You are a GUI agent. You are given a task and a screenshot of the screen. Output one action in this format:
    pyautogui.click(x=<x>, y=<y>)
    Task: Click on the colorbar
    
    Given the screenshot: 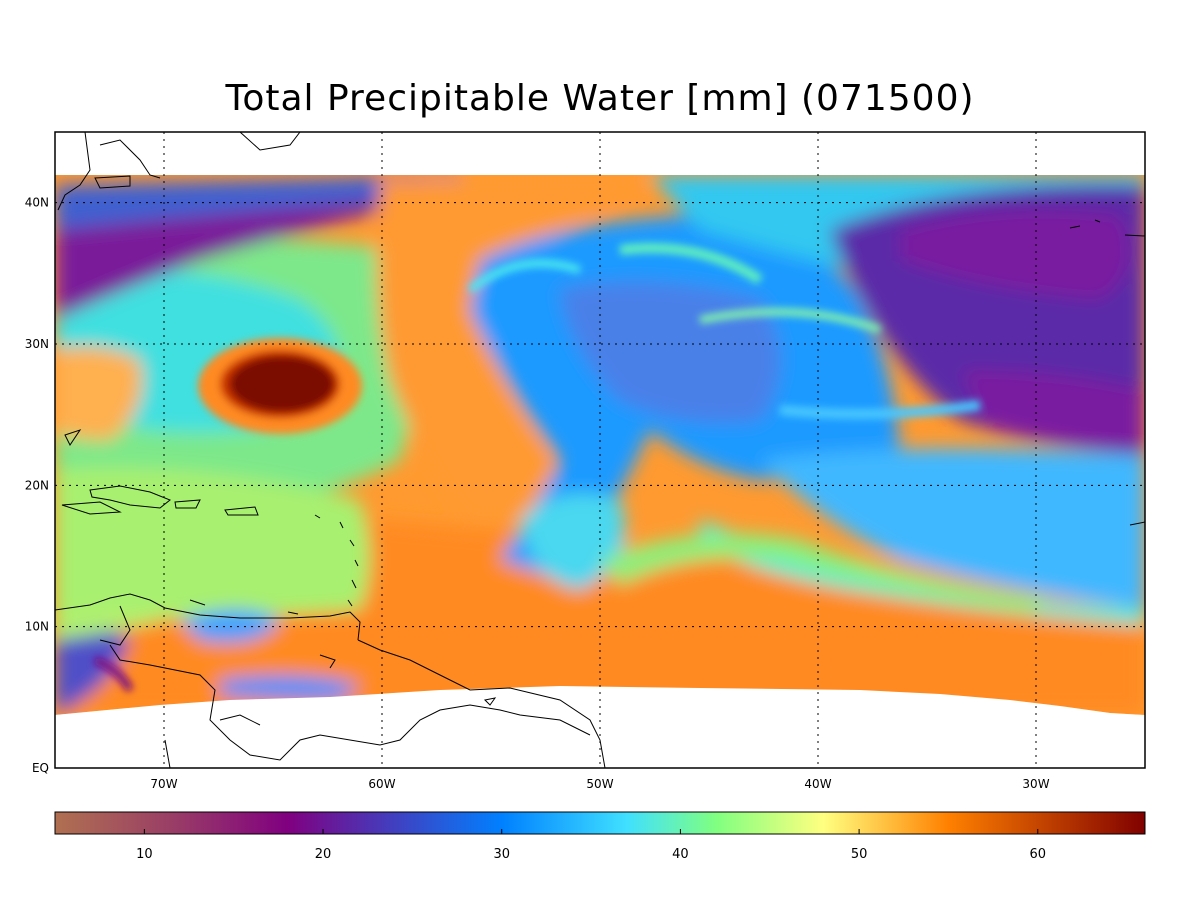 What is the action you would take?
    pyautogui.click(x=600, y=823)
    